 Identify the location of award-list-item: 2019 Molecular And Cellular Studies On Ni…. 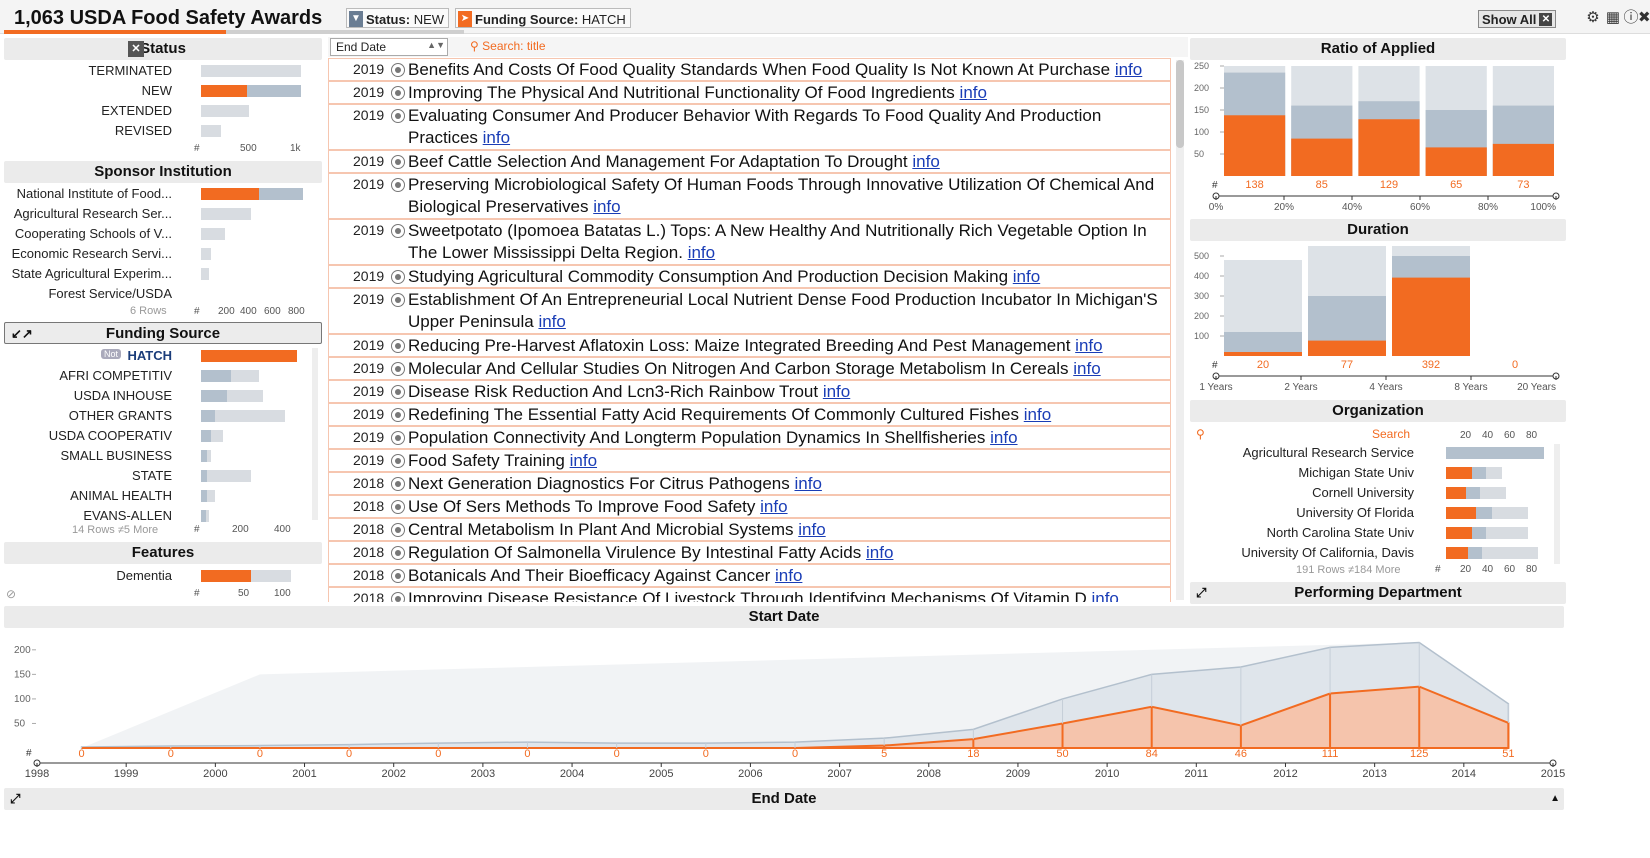
(749, 368).